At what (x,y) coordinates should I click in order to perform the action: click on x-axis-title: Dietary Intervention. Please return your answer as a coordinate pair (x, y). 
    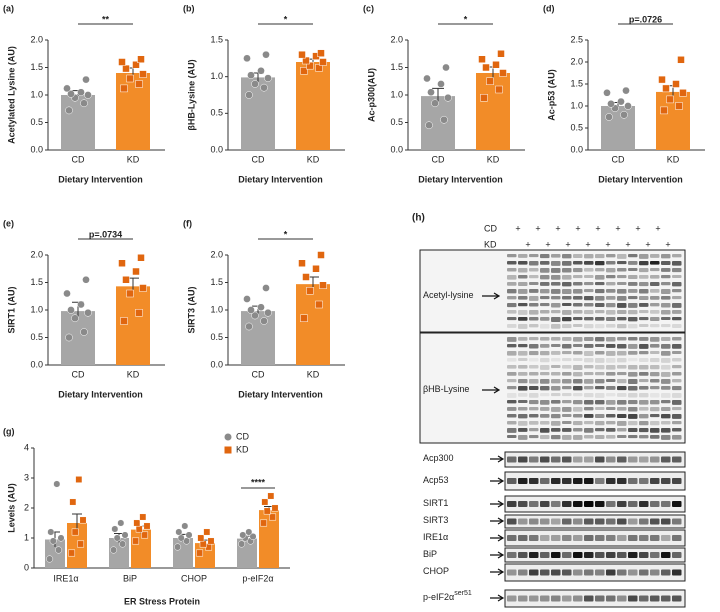
    Looking at the image, I should click on (280, 179).